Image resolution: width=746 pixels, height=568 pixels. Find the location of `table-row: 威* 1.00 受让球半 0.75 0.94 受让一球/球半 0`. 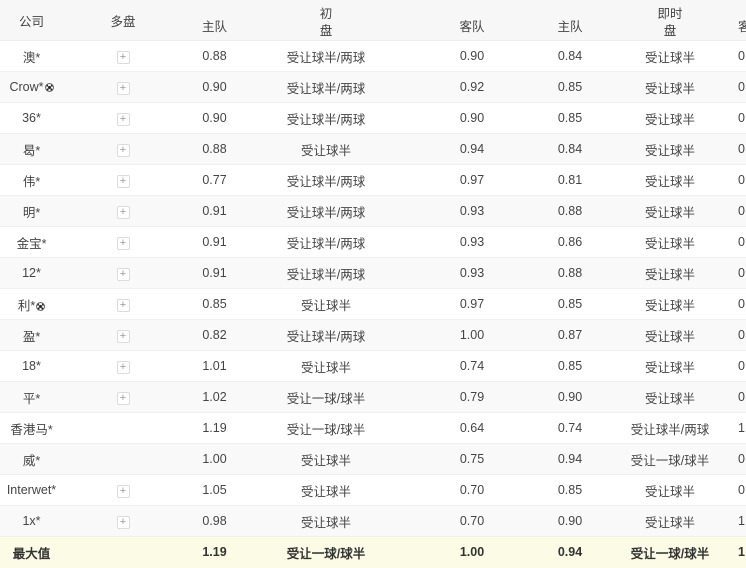

table-row: 威* 1.00 受让球半 0.75 0.94 受让一球/球半 0 is located at coordinates (373, 459).